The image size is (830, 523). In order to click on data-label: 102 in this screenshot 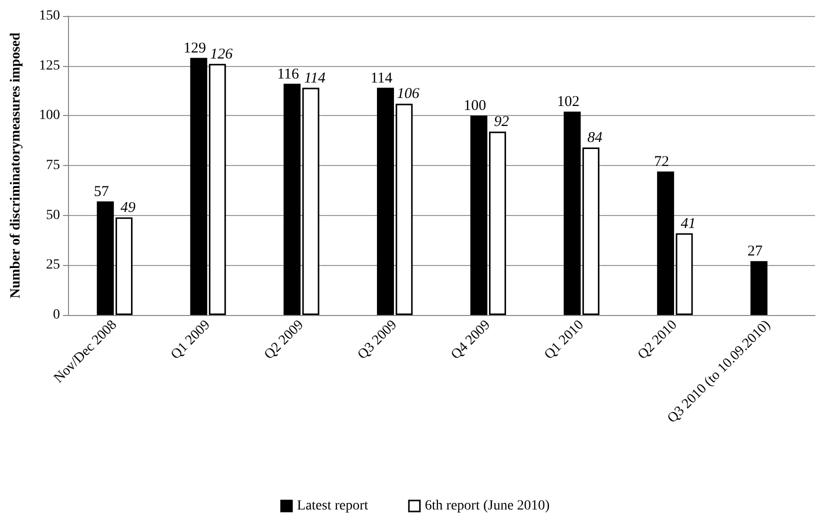, I will do `click(568, 102)`.